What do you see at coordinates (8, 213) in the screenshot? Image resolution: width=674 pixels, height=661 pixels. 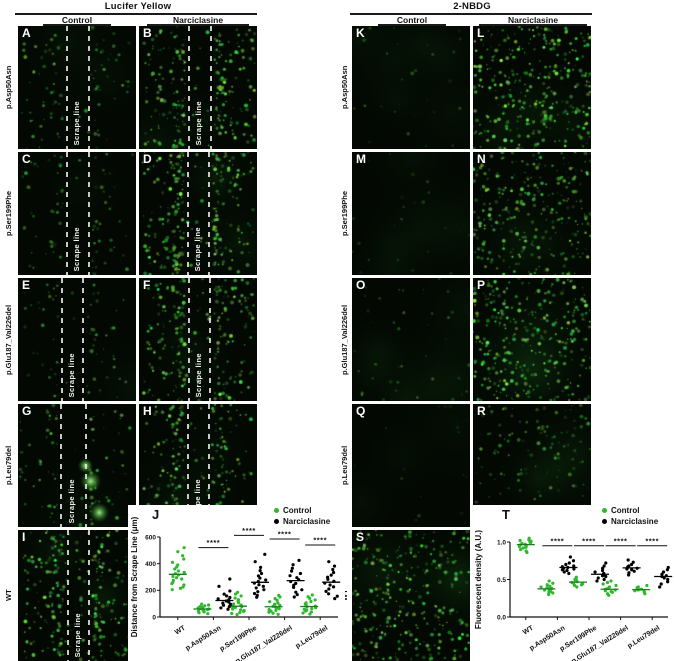 I see `row-label-left_block-1: p.Ser199Phe` at bounding box center [8, 213].